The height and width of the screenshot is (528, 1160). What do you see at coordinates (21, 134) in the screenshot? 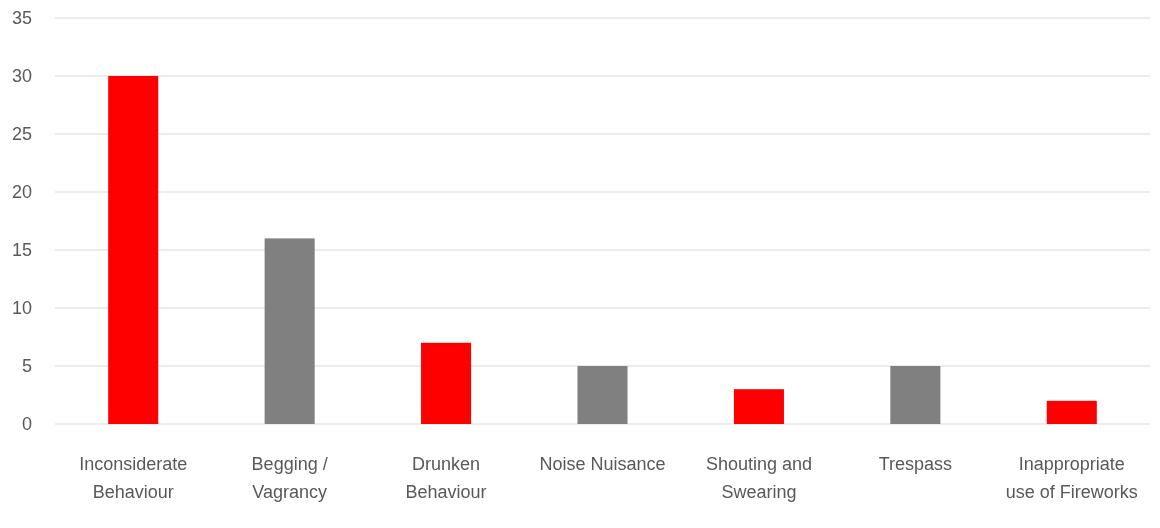
I see `y-tick-label: 25` at bounding box center [21, 134].